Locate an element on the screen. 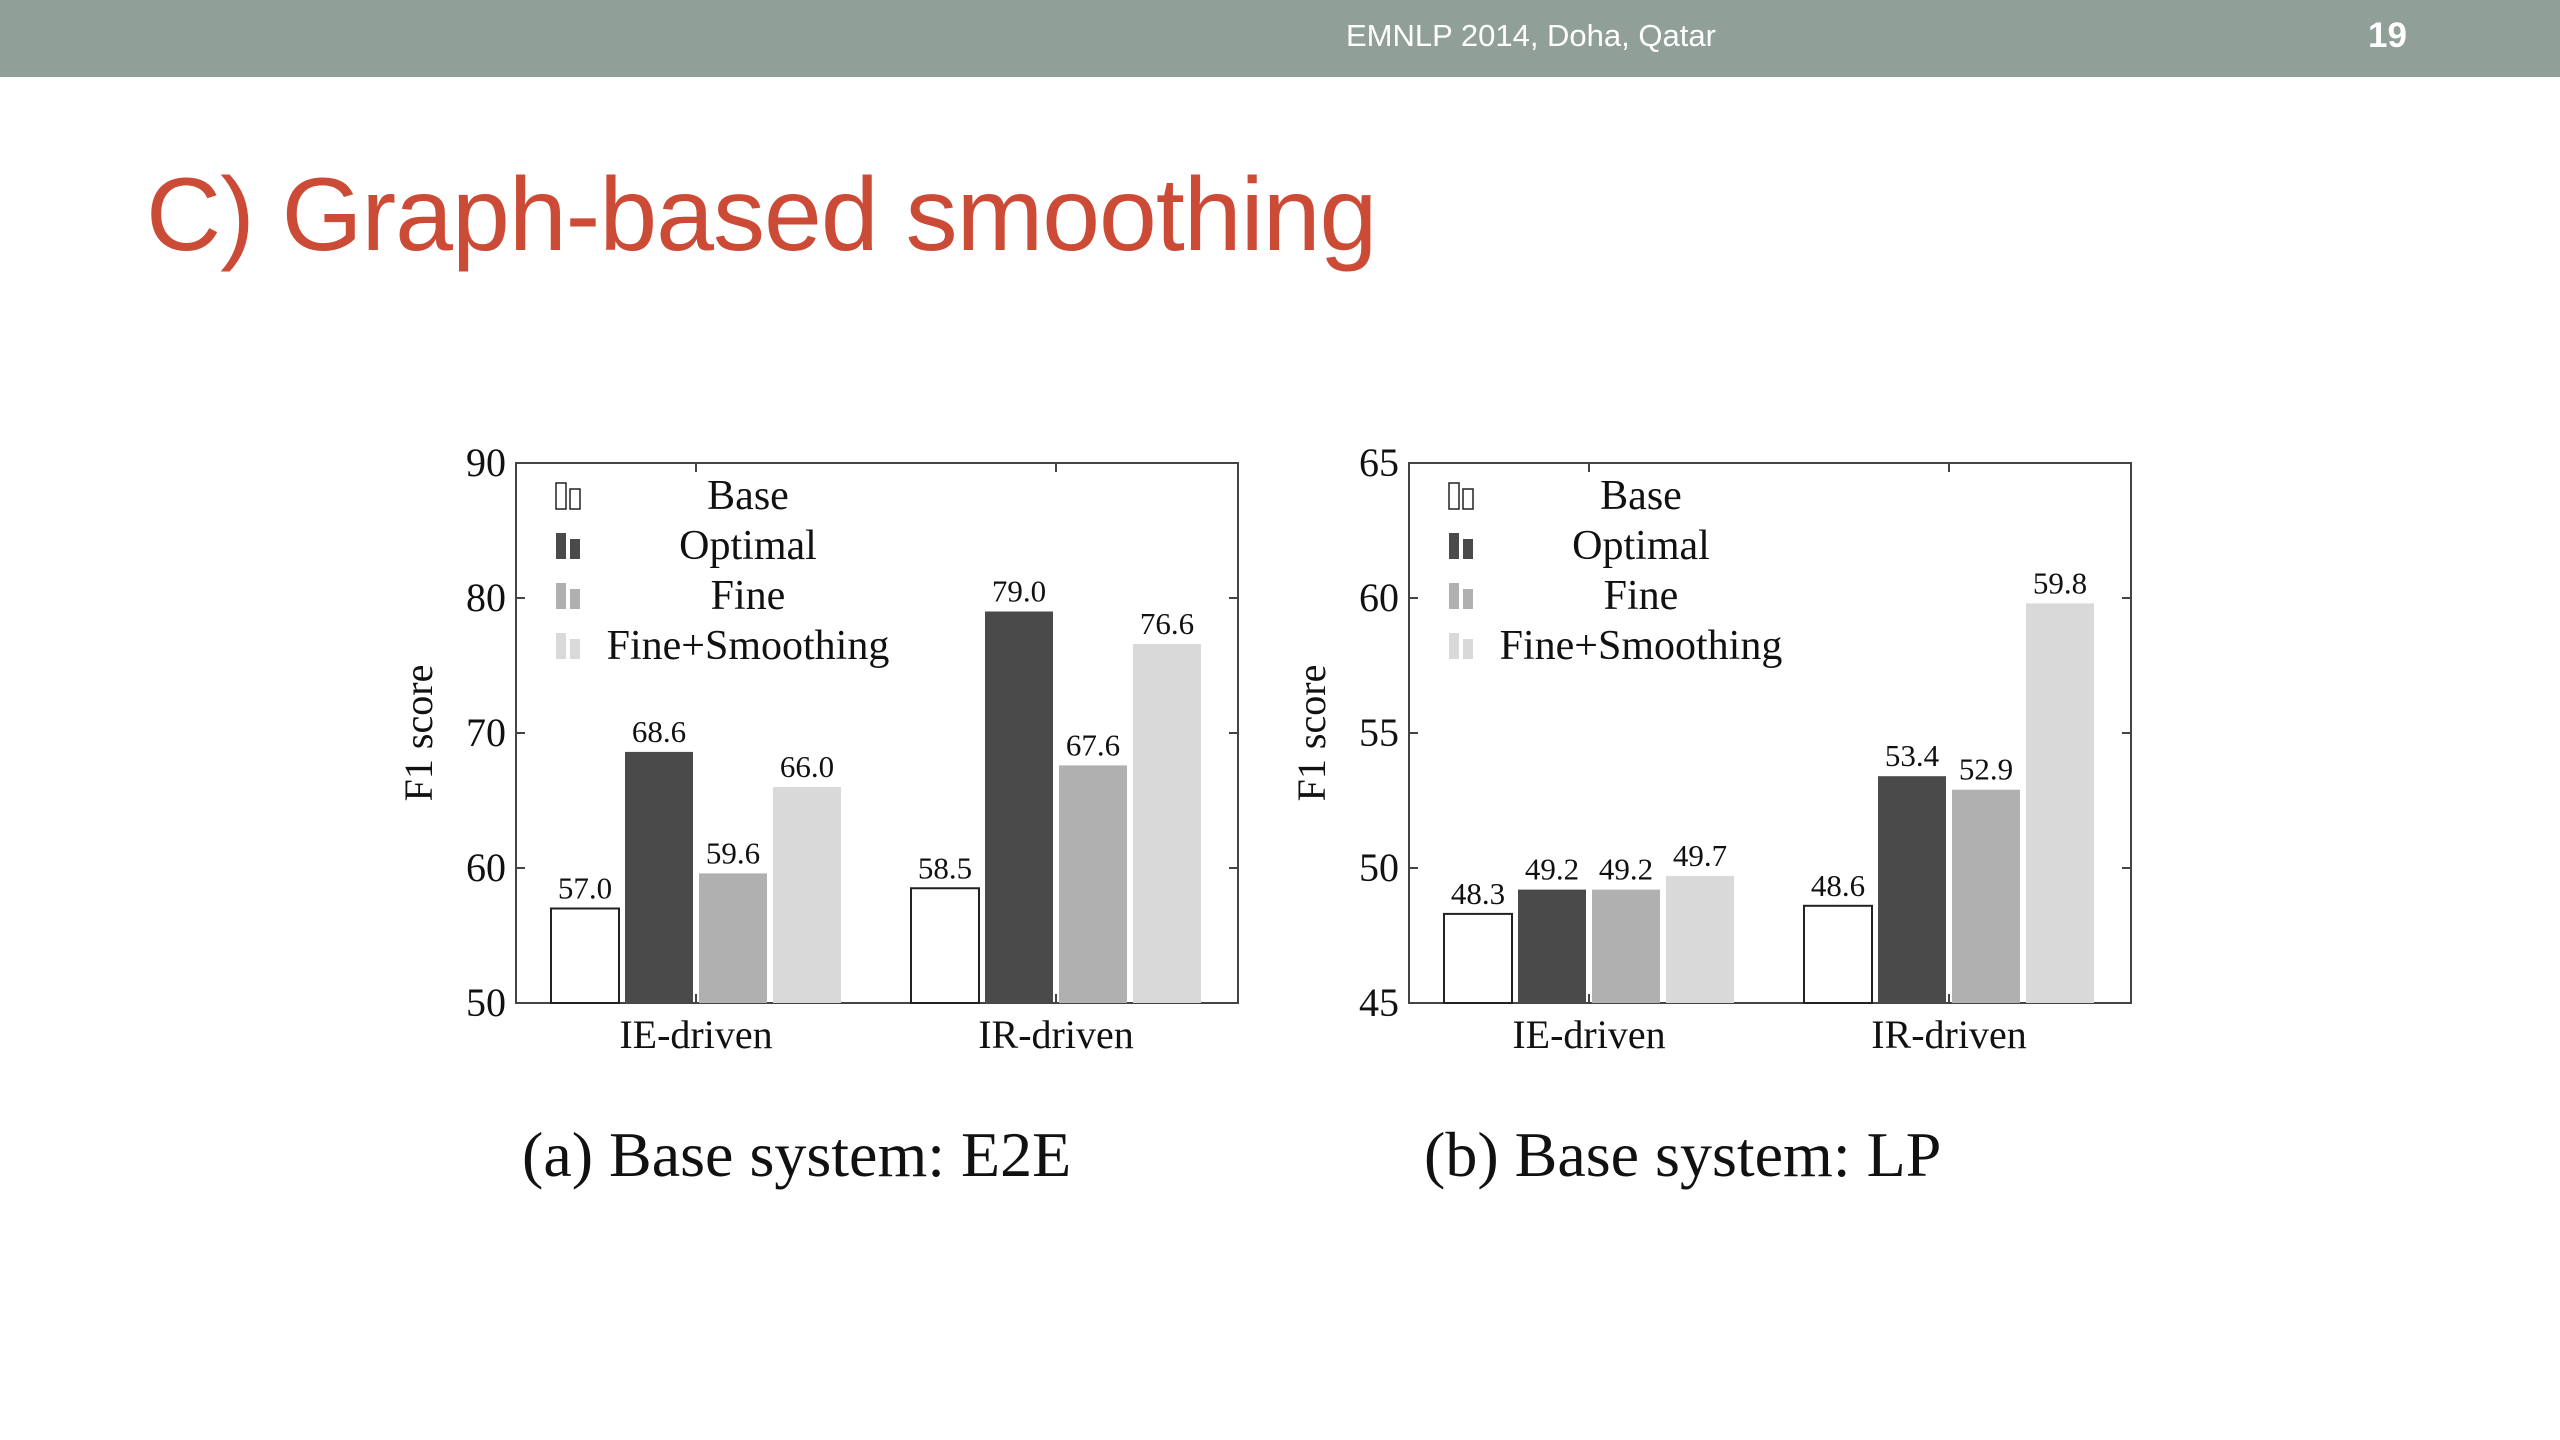  y-tick-label: 90 is located at coordinates (486, 462).